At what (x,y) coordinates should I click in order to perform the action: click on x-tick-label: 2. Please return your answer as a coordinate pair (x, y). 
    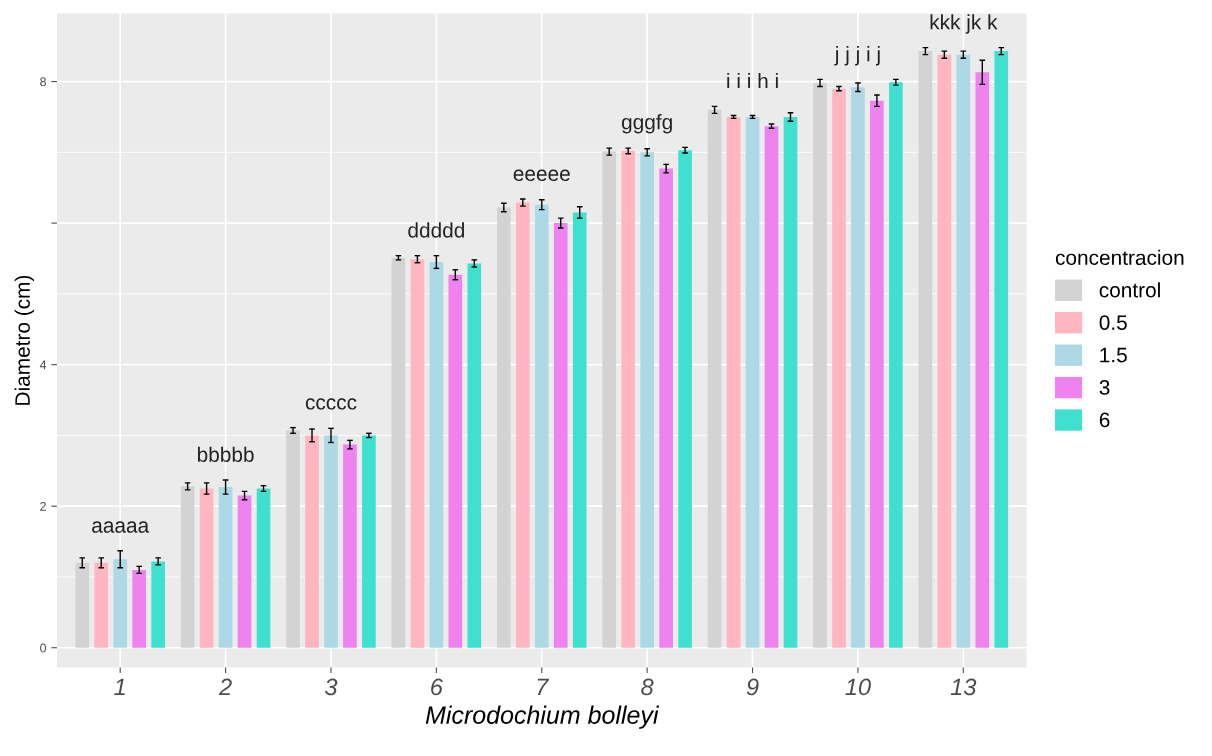
    Looking at the image, I should click on (225, 687).